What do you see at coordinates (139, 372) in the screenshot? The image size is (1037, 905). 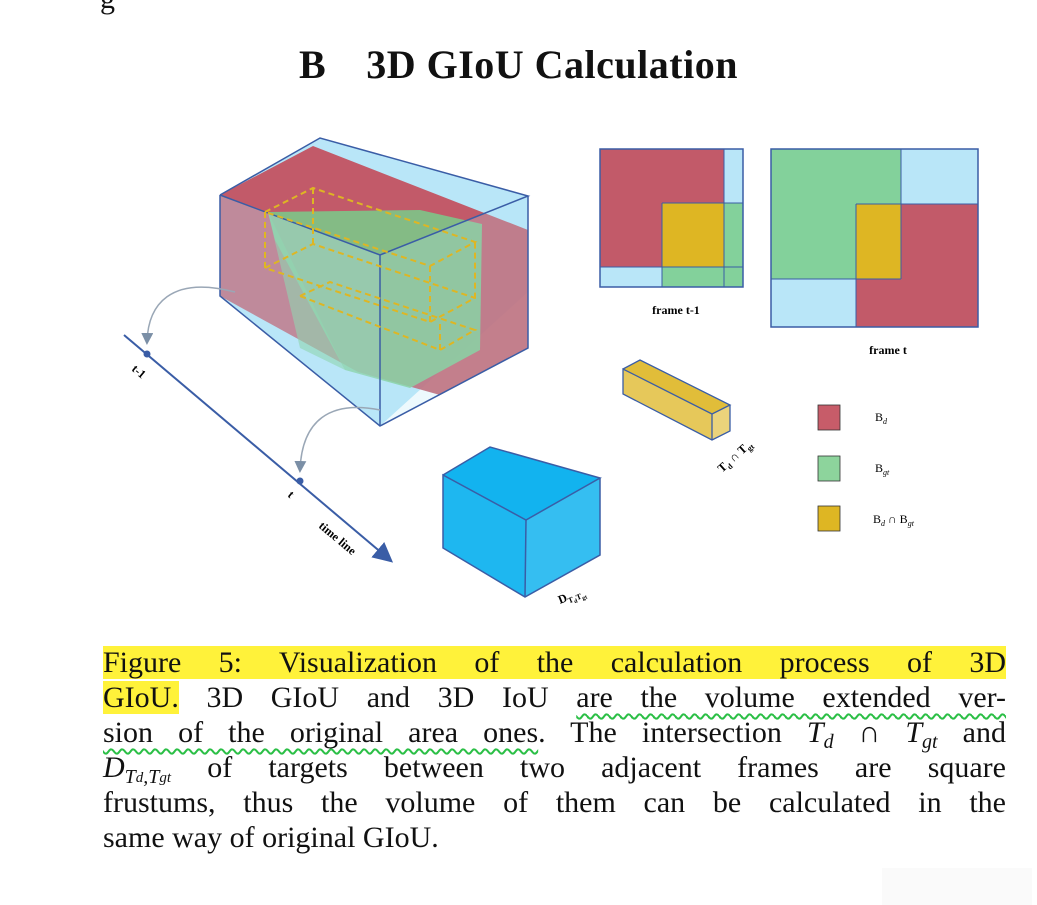 I see `tick-prev-label: t-1` at bounding box center [139, 372].